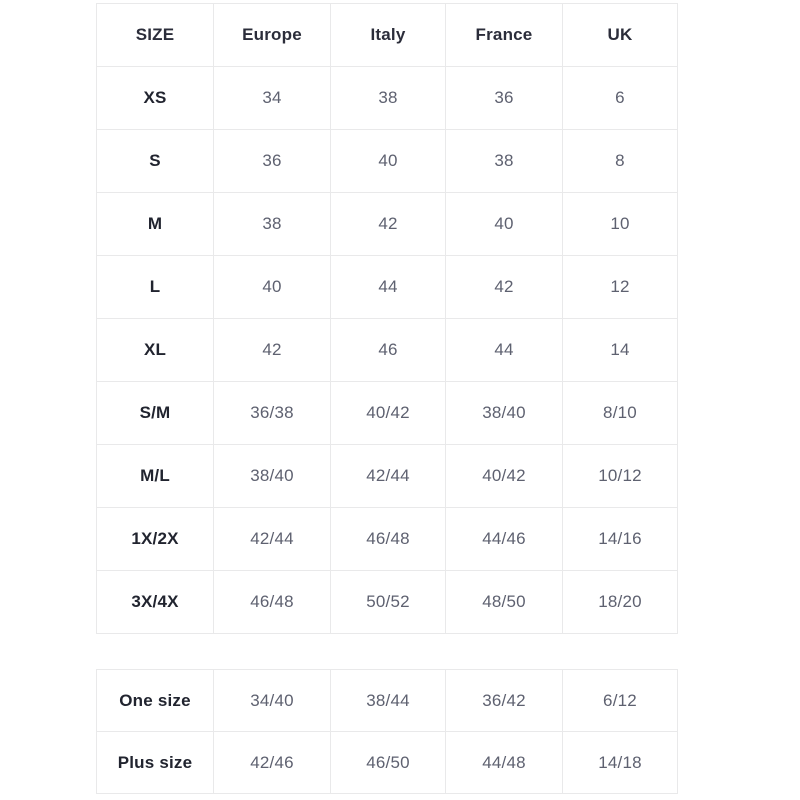 This screenshot has height=800, width=800. Describe the element at coordinates (155, 161) in the screenshot. I see `cell-size: S` at that location.